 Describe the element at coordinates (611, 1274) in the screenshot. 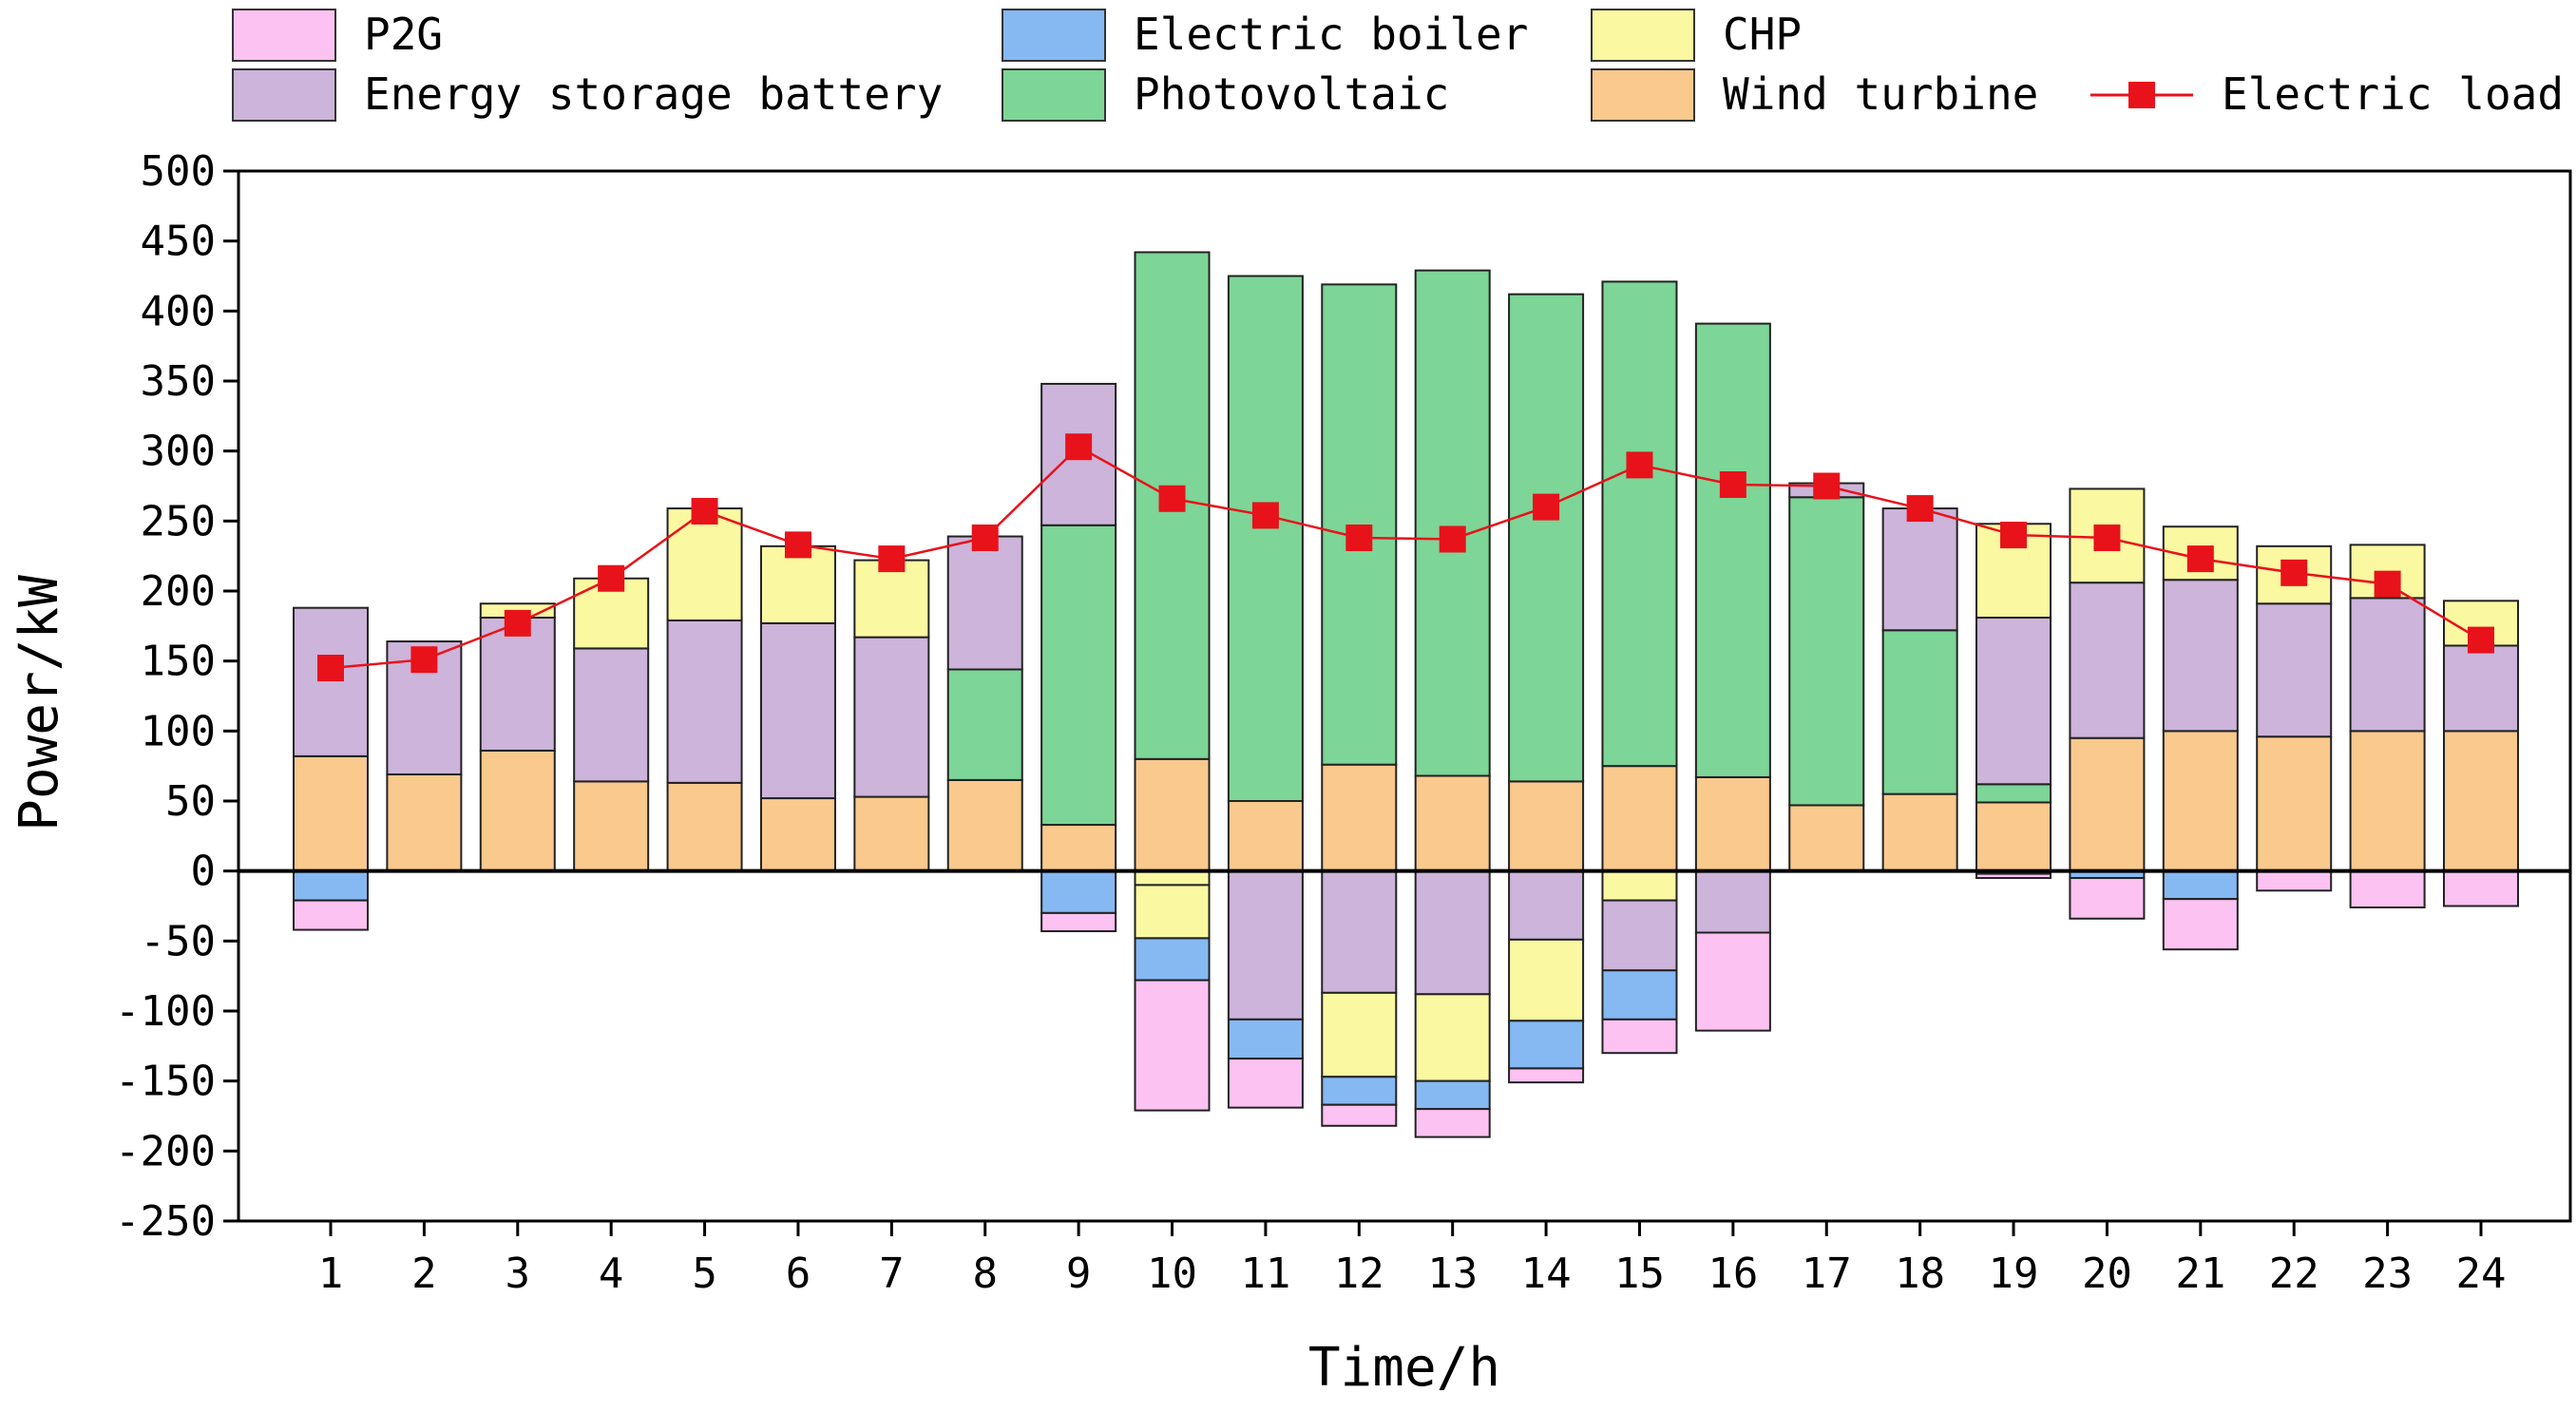

I see `x-tick-label: 4` at that location.